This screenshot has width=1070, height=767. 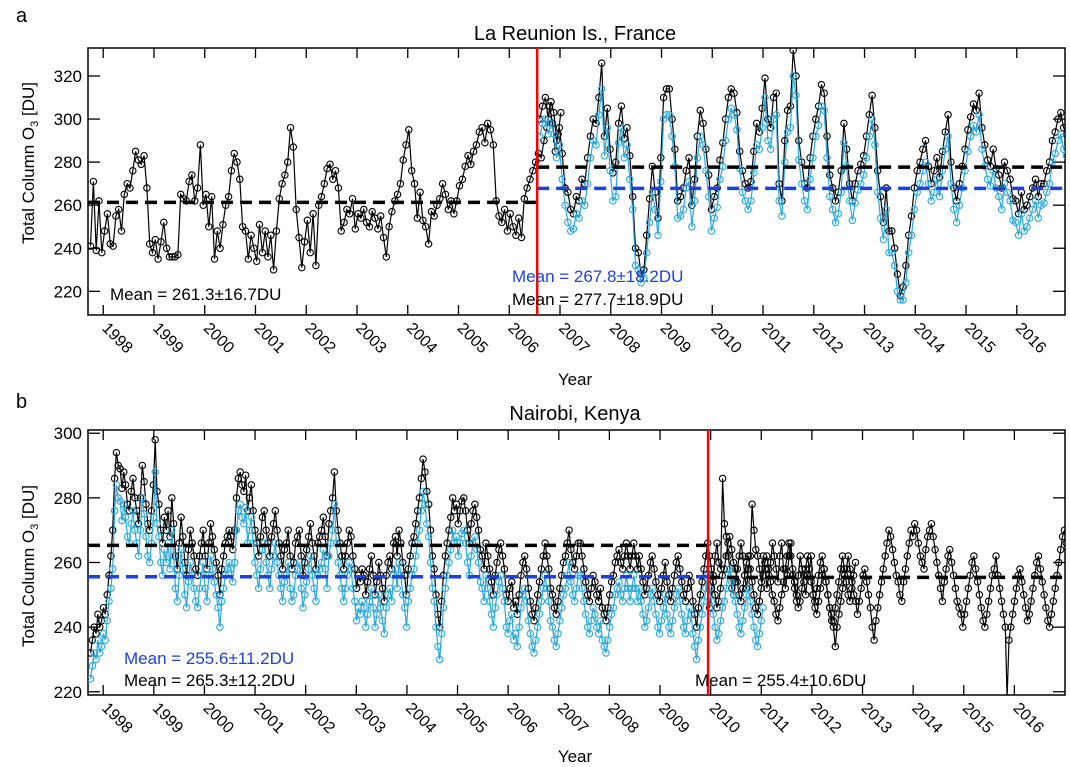 I want to click on panel-a-letter: a, so click(x=22, y=16).